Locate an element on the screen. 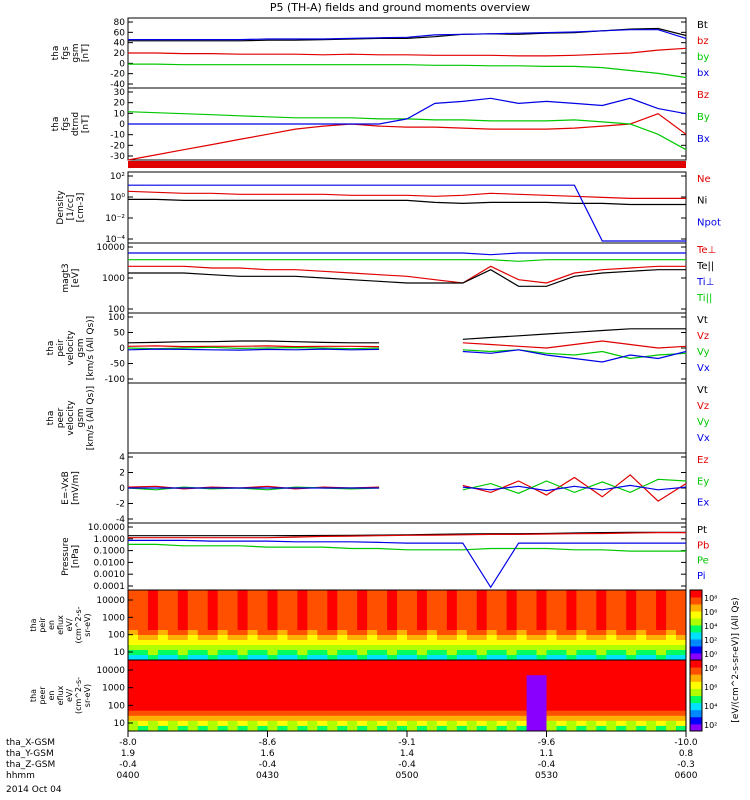  panel-frame is located at coordinates (407, 348).